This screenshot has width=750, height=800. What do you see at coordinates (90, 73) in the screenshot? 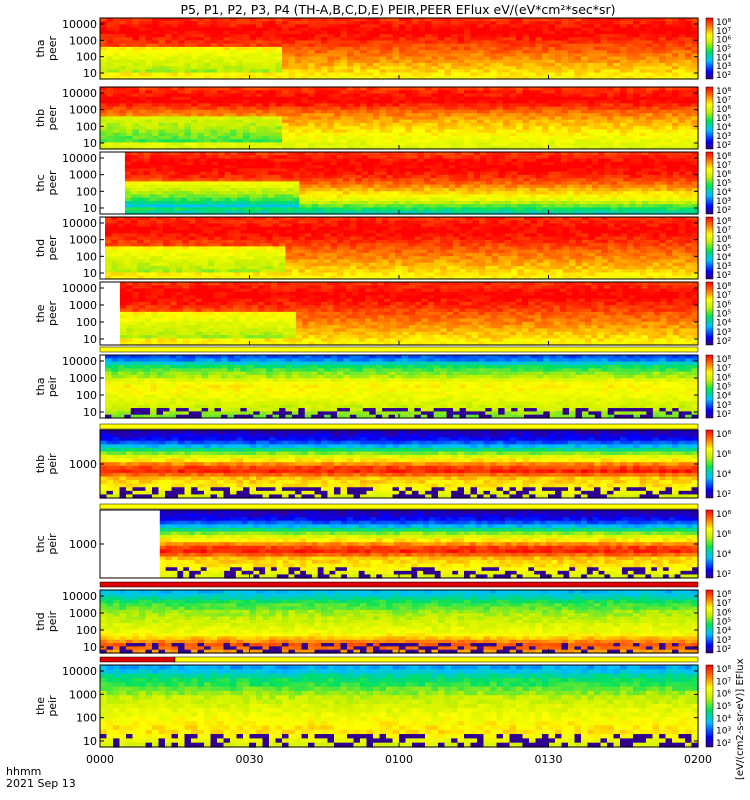
I see `y-tick-label: 10` at bounding box center [90, 73].